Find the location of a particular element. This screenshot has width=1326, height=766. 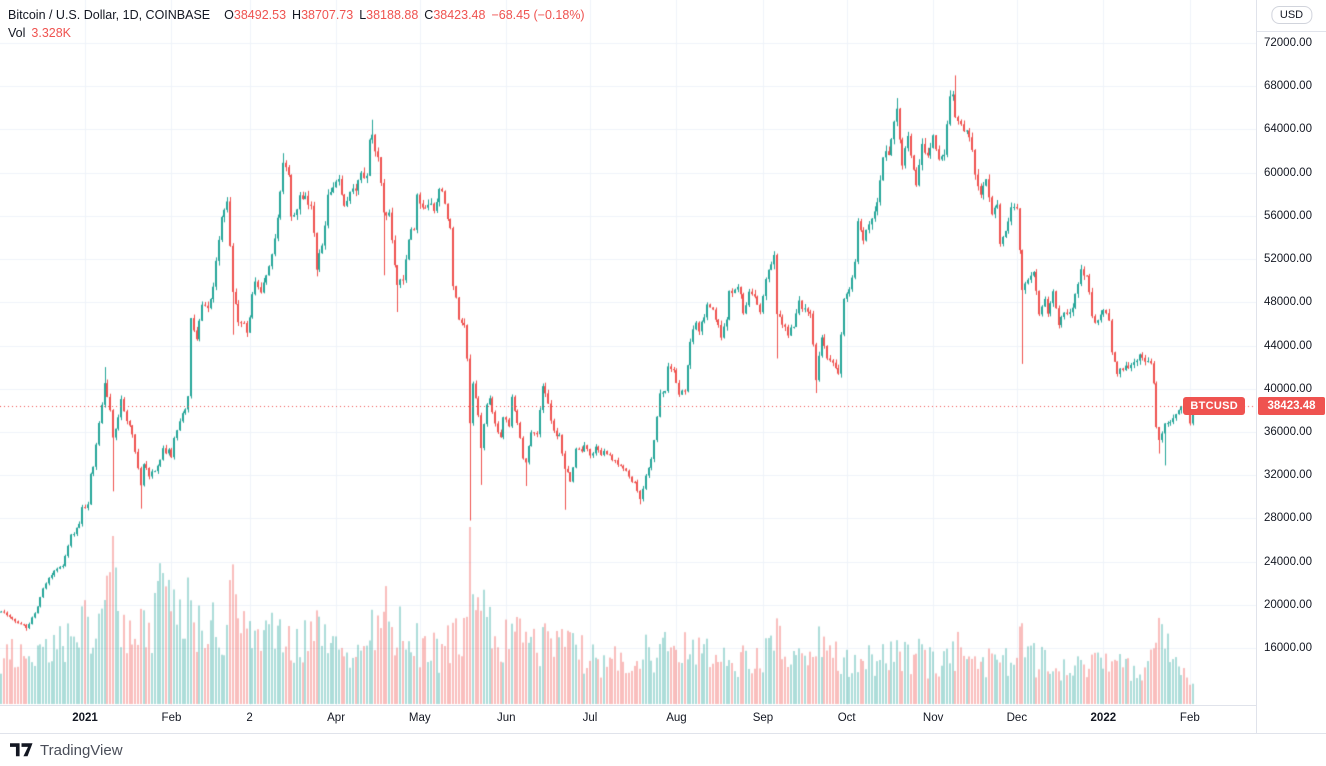

attribution-bar: TradingView is located at coordinates (663, 749).